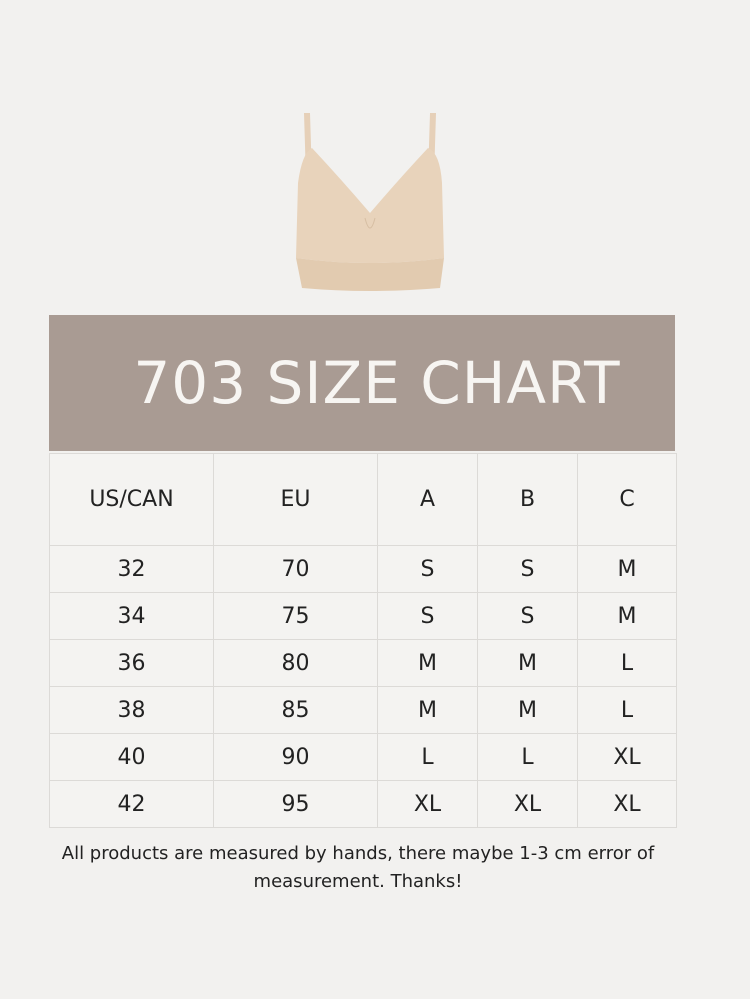 This screenshot has height=999, width=750. I want to click on table-row: 34 75 S S M, so click(363, 616).